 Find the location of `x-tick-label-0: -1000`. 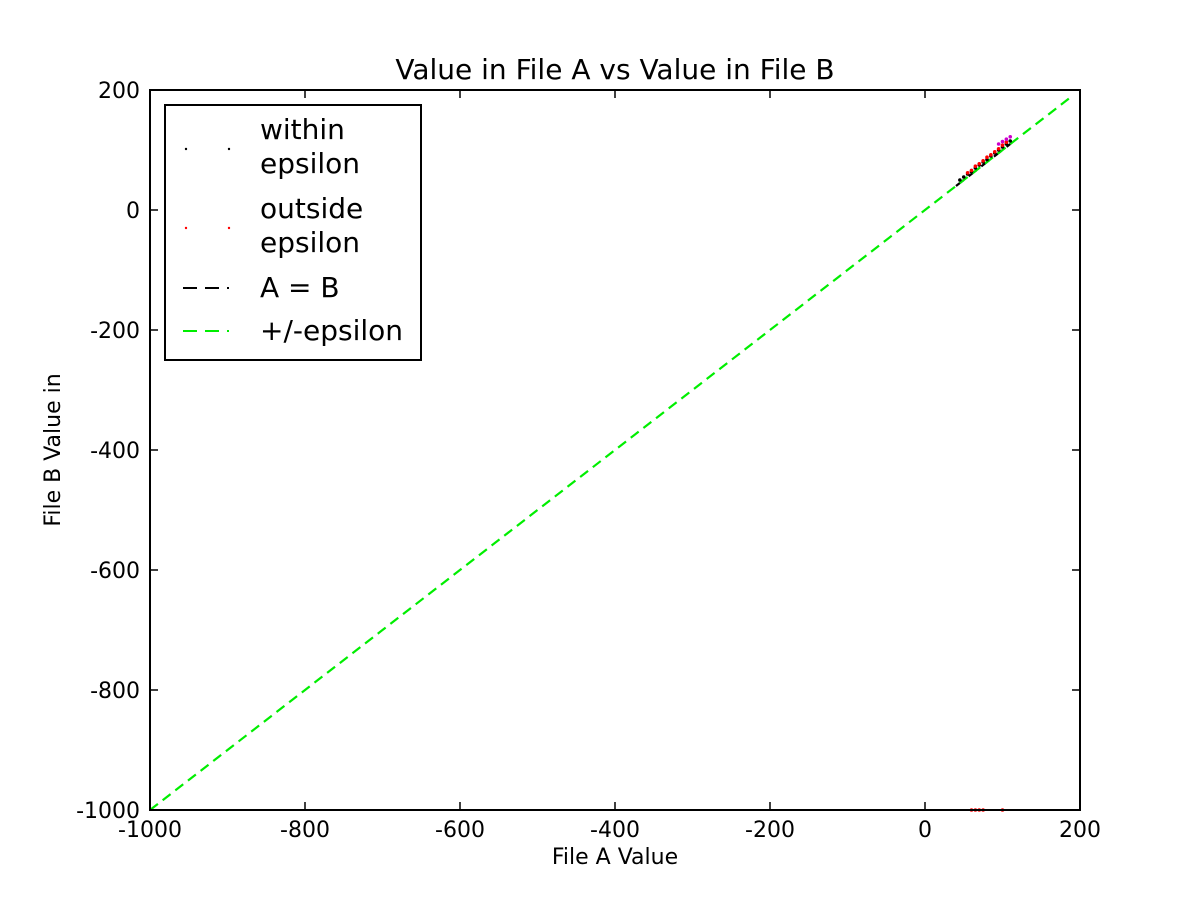

x-tick-label-0: -1000 is located at coordinates (150, 830).